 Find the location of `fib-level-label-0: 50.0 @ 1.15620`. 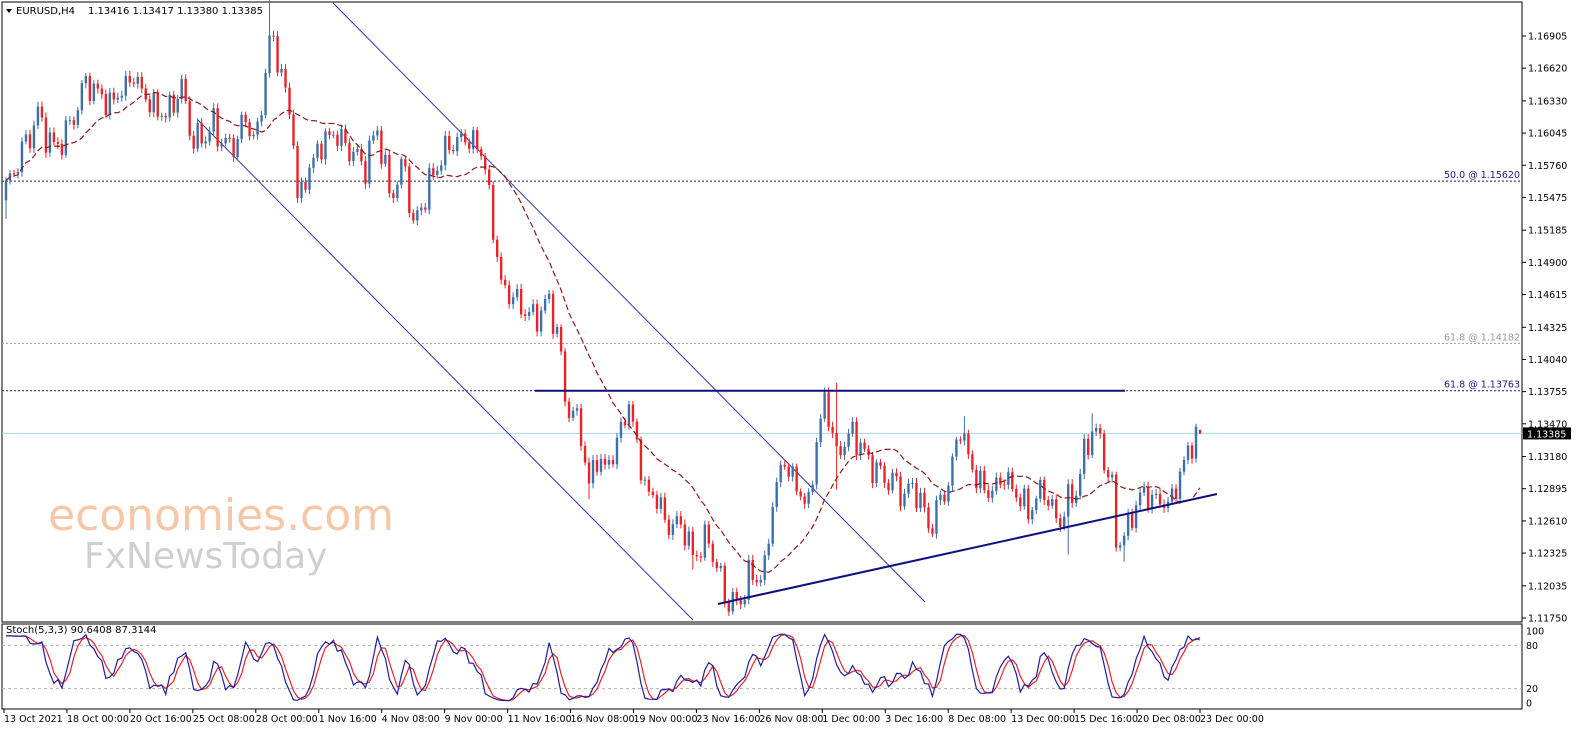

fib-level-label-0: 50.0 @ 1.15620 is located at coordinates (1482, 175).